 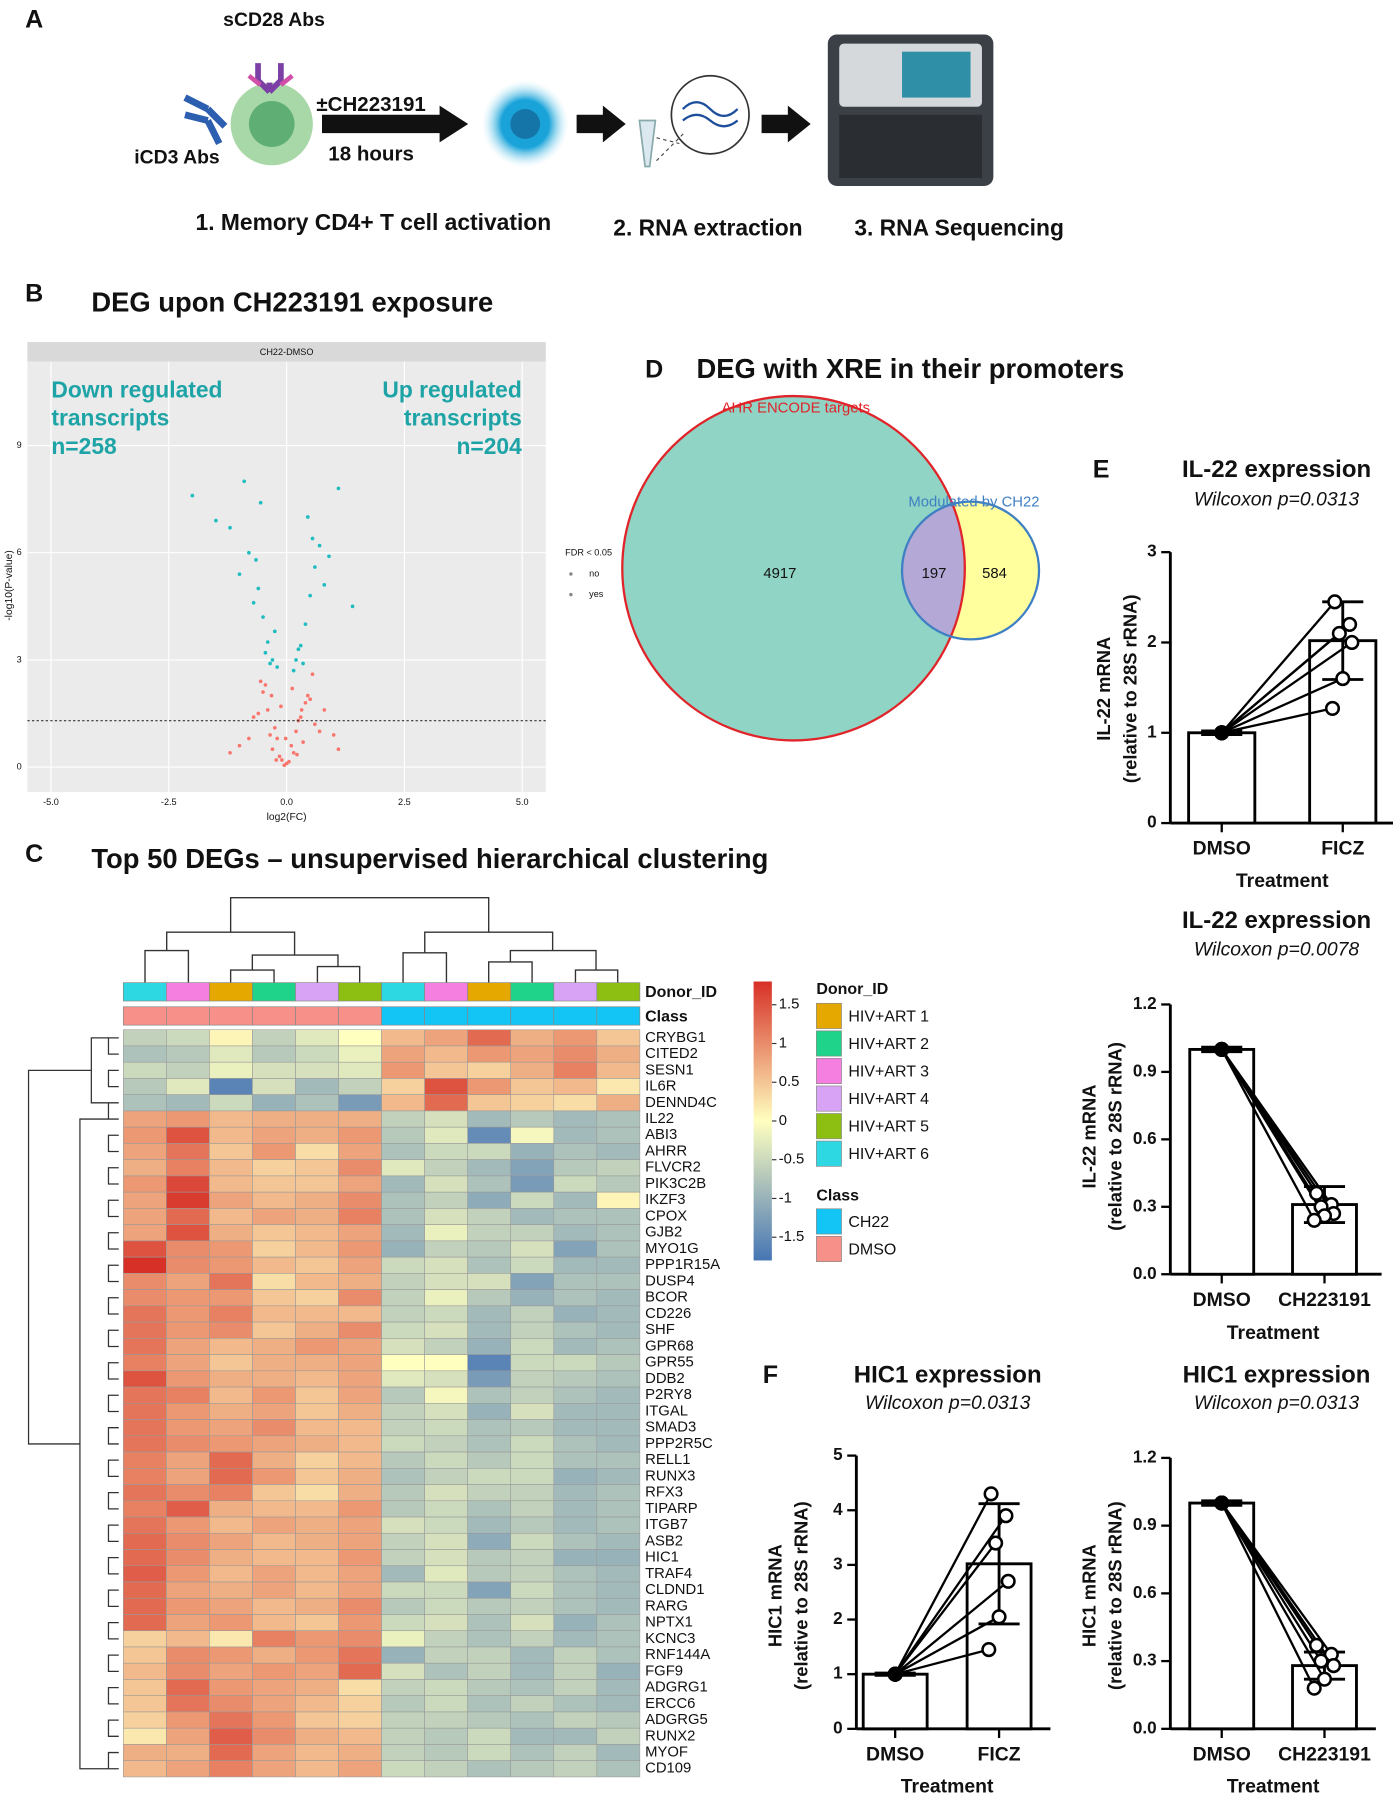 What do you see at coordinates (671, 1054) in the screenshot?
I see `gene-label: CITED2` at bounding box center [671, 1054].